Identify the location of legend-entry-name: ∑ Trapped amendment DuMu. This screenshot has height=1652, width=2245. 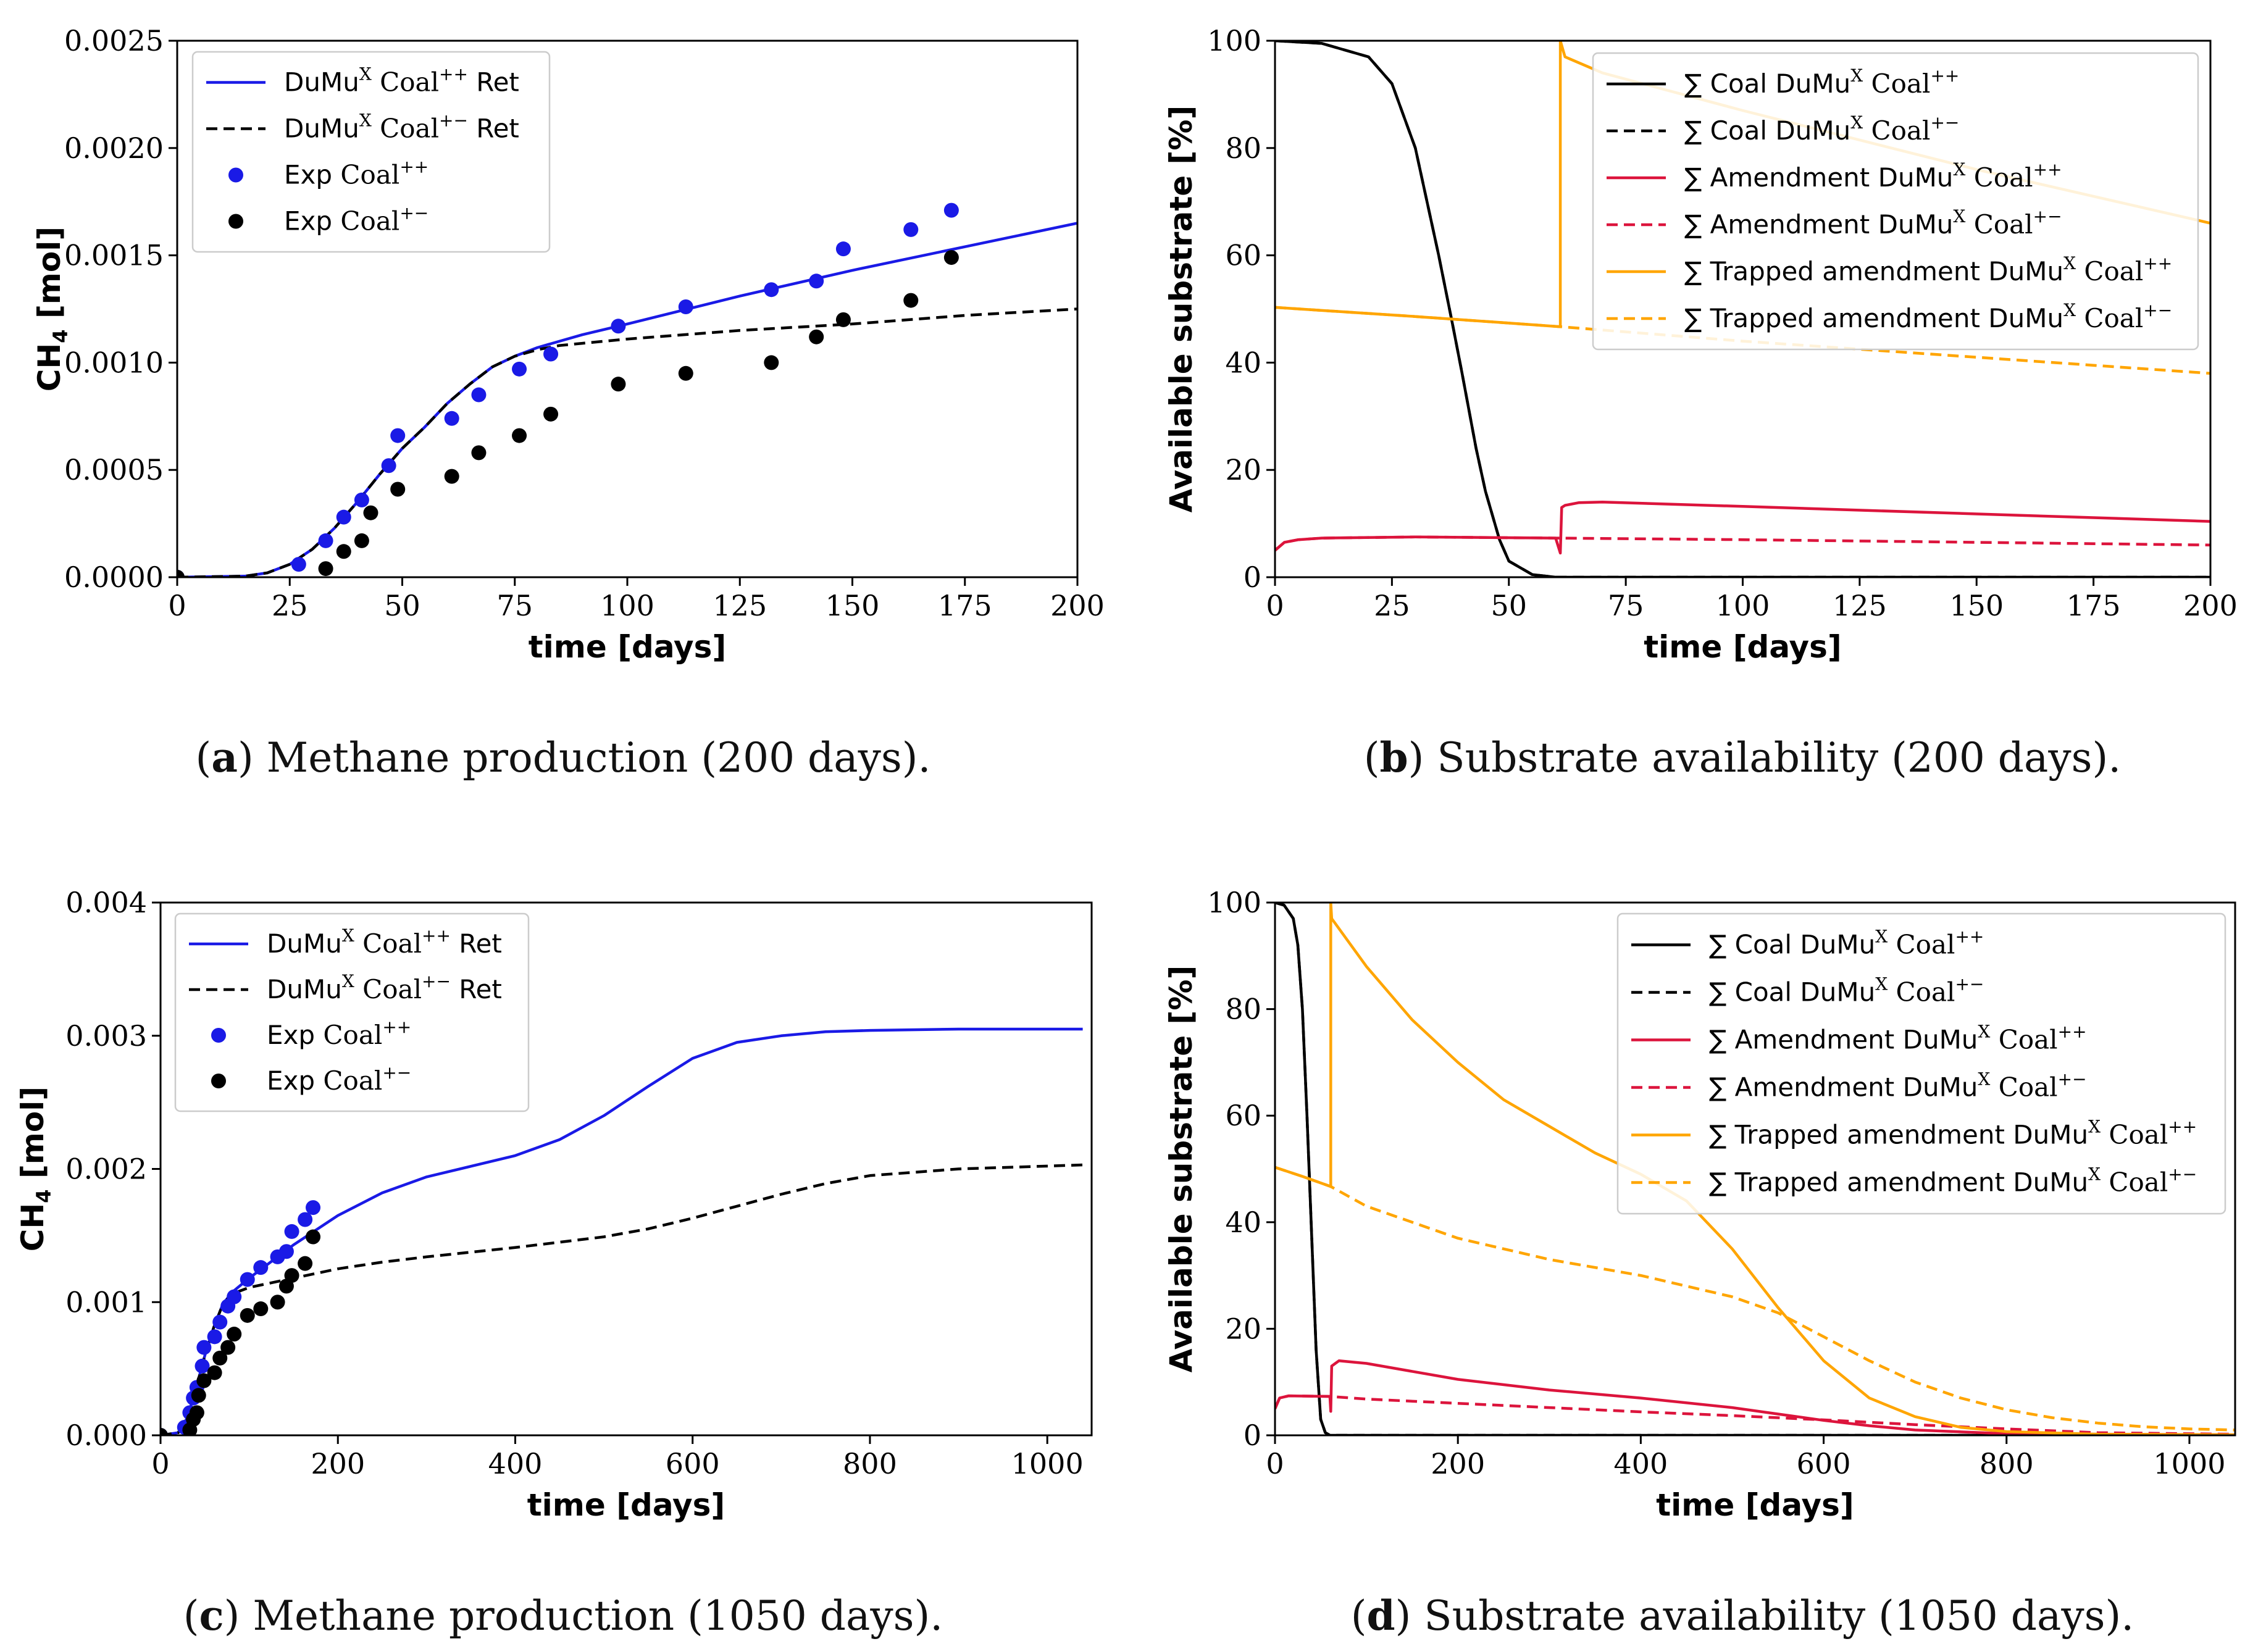
(1873, 271).